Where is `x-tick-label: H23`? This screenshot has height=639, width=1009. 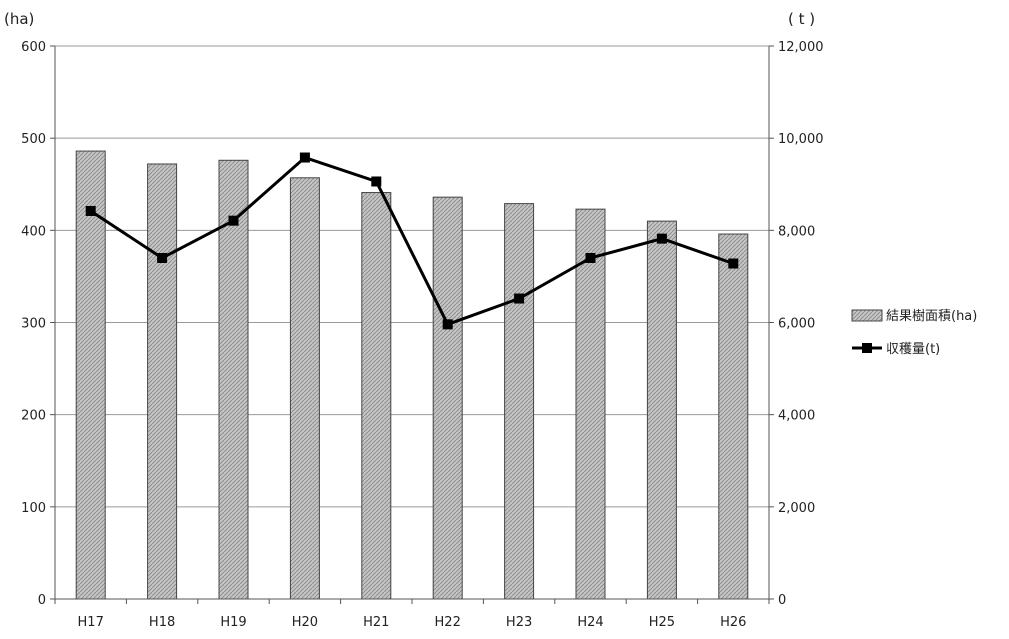
x-tick-label: H23 is located at coordinates (519, 622).